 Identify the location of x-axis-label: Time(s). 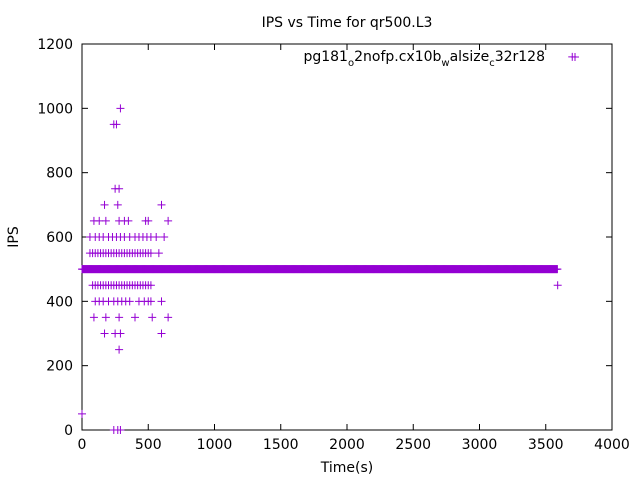
(346, 468).